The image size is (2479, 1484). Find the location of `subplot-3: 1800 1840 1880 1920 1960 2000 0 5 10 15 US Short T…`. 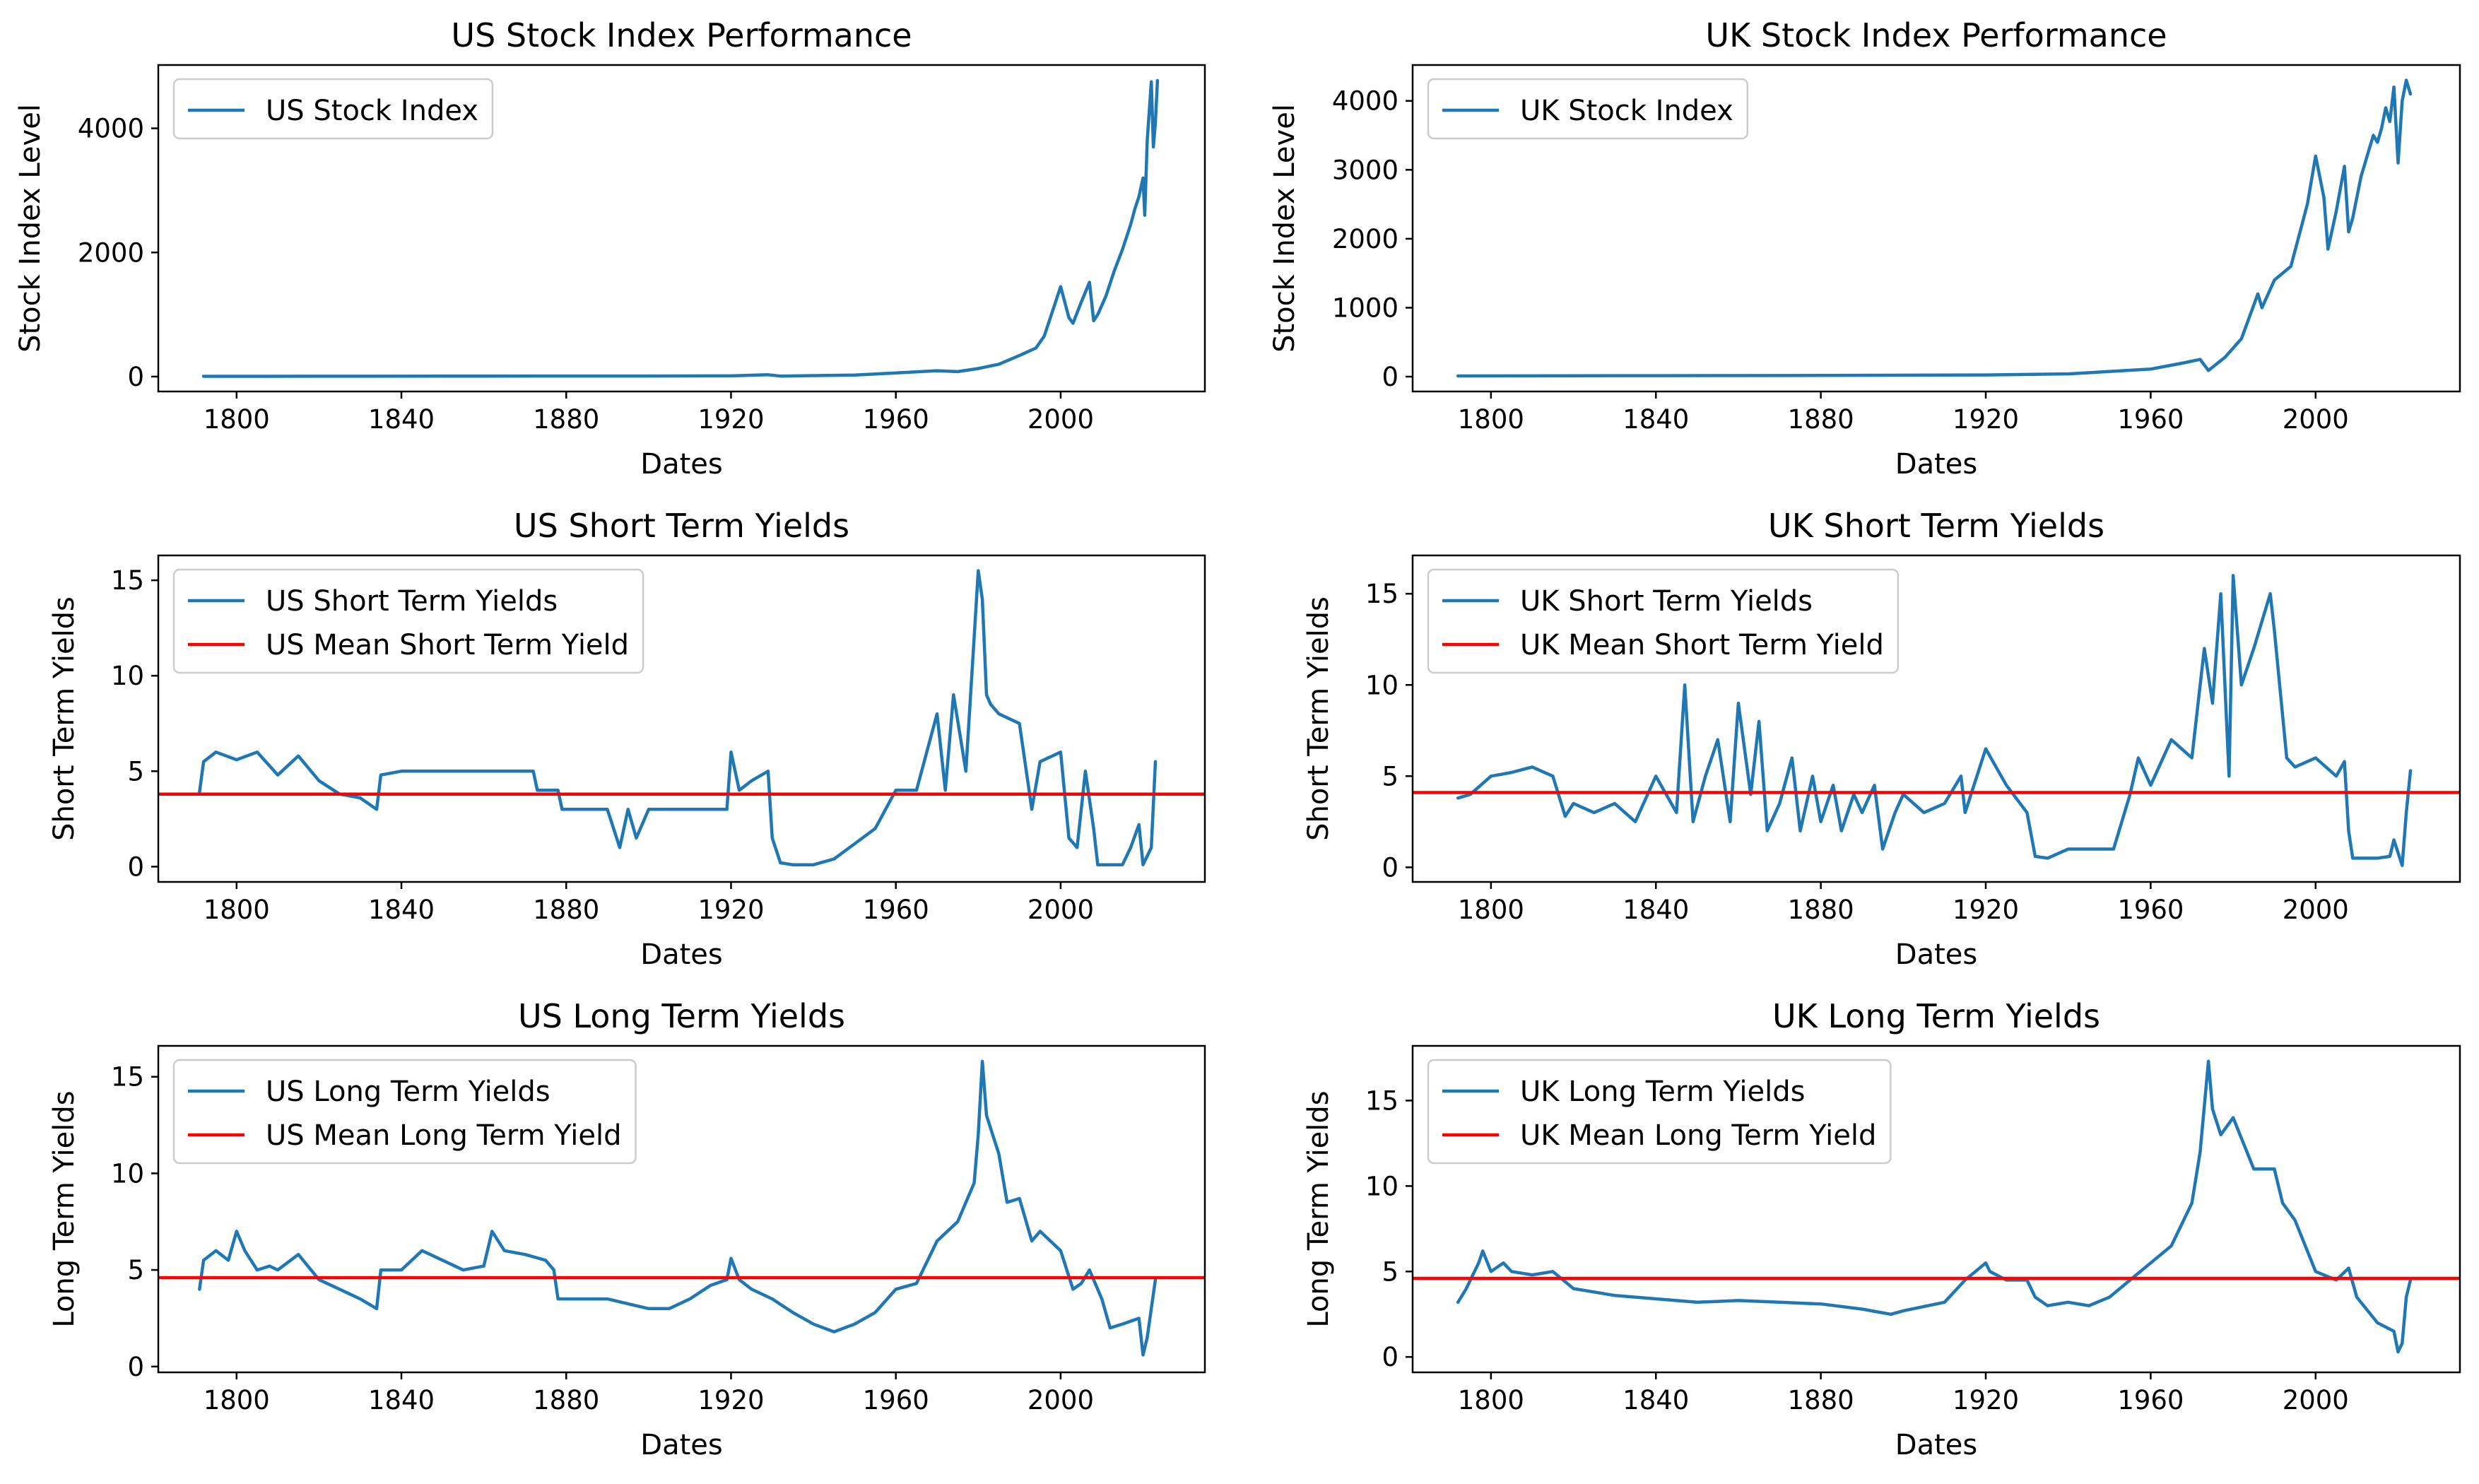

subplot-3: 1800 1840 1880 1920 1960 2000 0 5 10 15 US Short T… is located at coordinates (627, 739).